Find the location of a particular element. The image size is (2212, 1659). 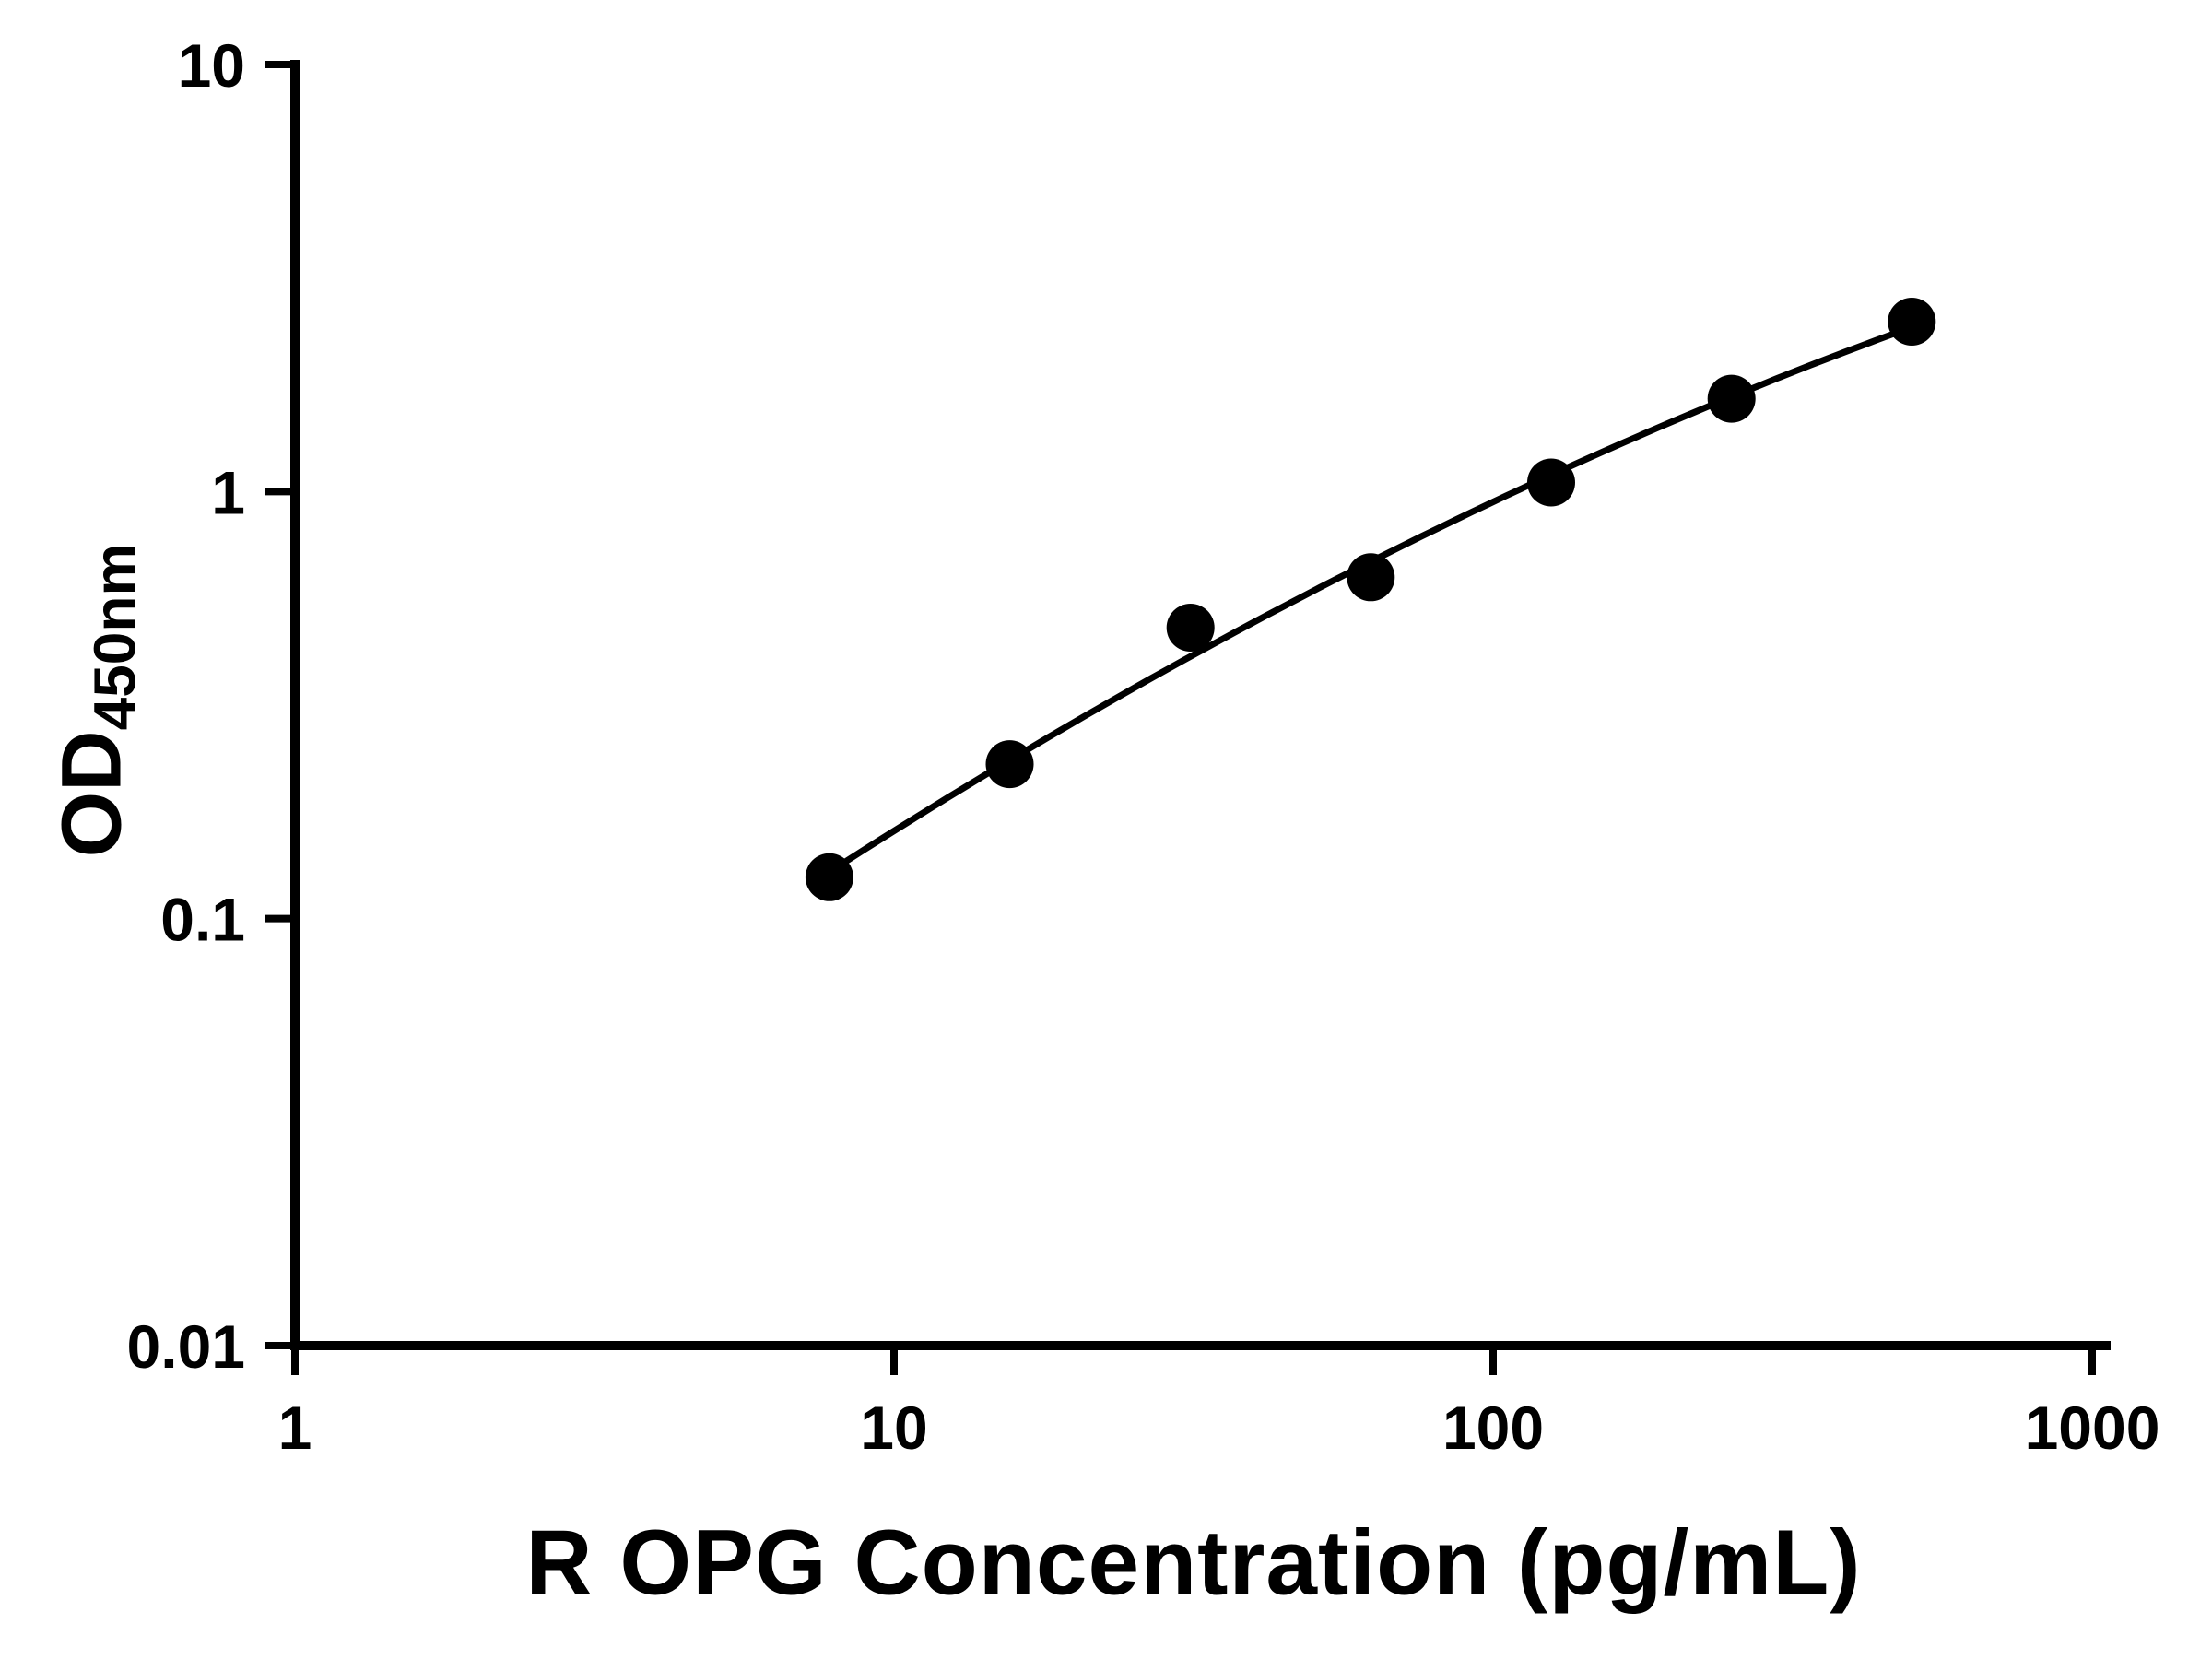

y-axis-title: OD450nm is located at coordinates (96, 701).